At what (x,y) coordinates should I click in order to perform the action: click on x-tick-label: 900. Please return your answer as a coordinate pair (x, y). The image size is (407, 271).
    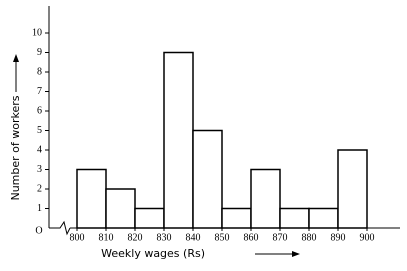
    Looking at the image, I should click on (367, 237).